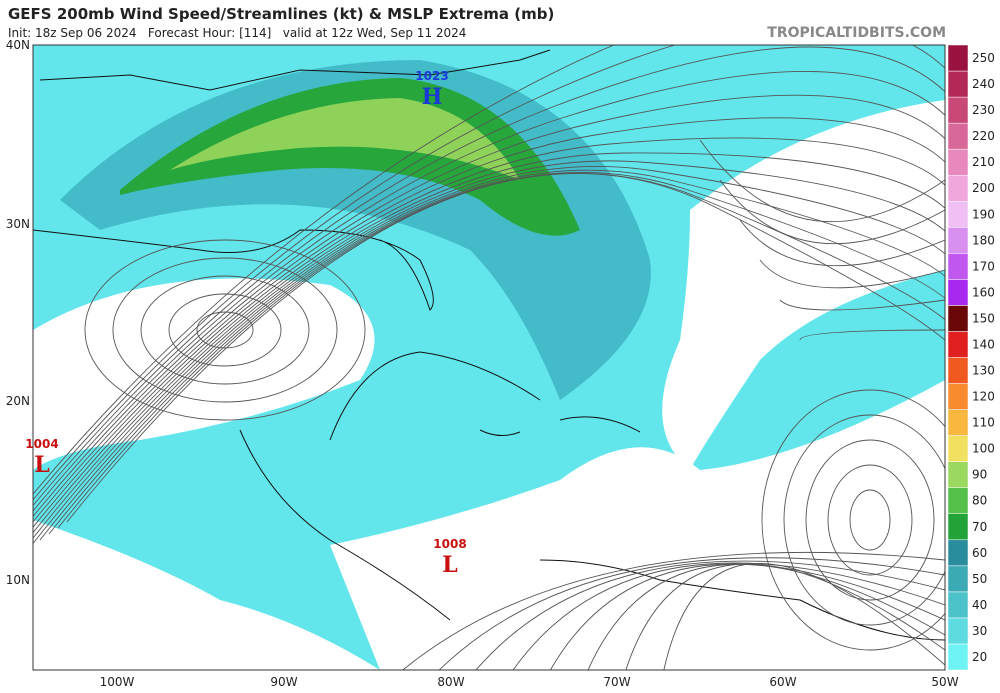 The height and width of the screenshot is (693, 1000). Describe the element at coordinates (983, 318) in the screenshot. I see `colorbar-label: 150` at that location.